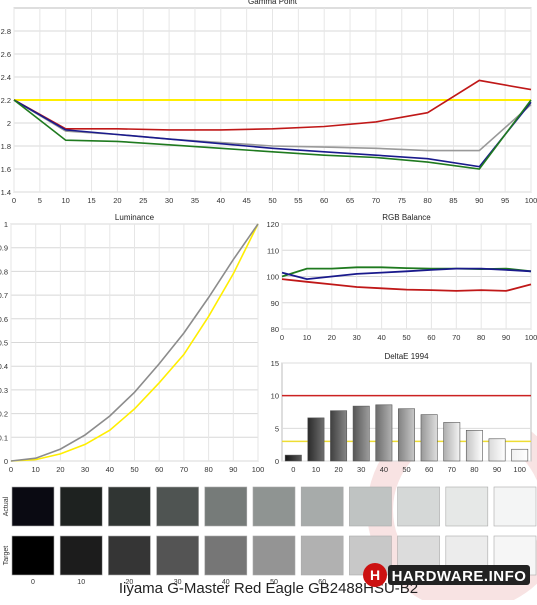  What do you see at coordinates (4, 248) in the screenshot?
I see `y-tick-label: 0.9` at bounding box center [4, 248].